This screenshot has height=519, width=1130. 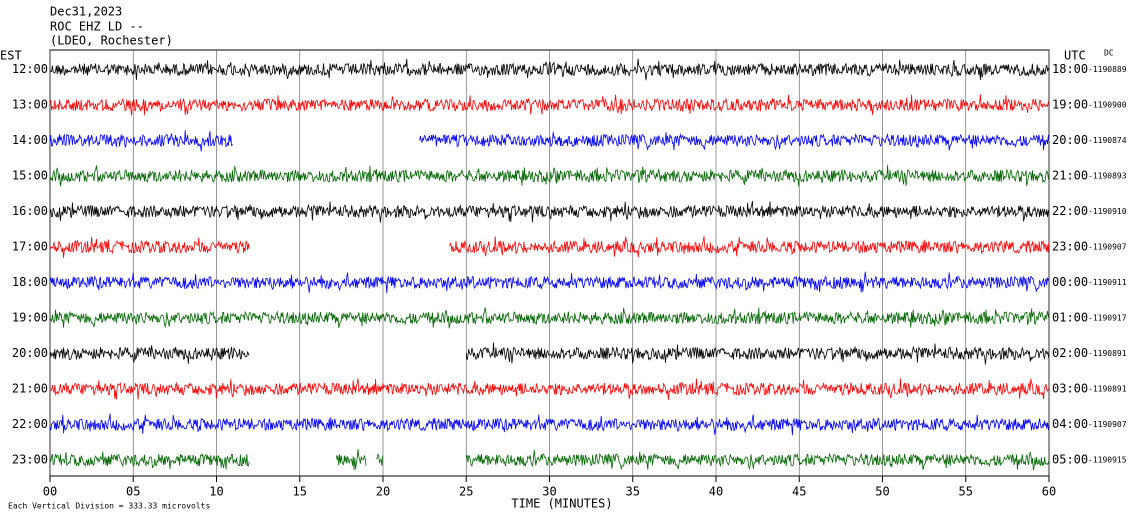 What do you see at coordinates (30, 353) in the screenshot?
I see `est-label: 20:00` at bounding box center [30, 353].